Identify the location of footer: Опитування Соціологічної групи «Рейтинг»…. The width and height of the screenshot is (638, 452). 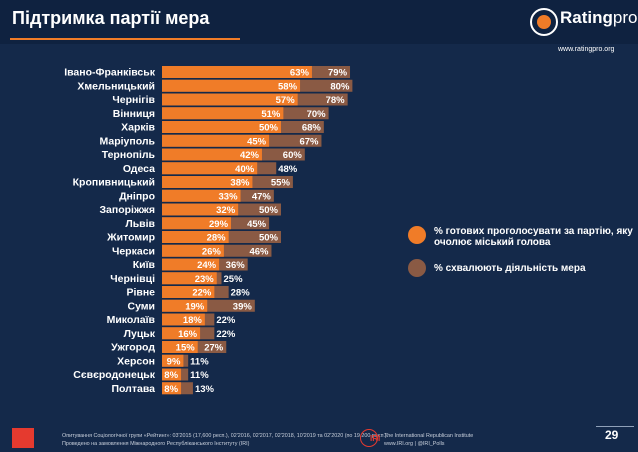
(319, 438).